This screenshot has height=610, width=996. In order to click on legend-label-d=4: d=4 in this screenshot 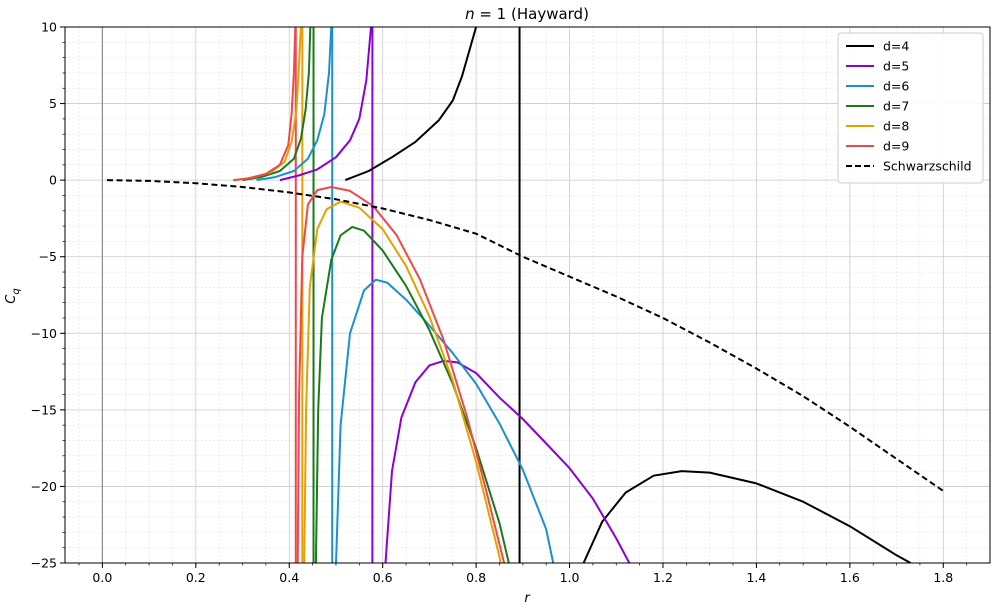, I will do `click(896, 46)`.